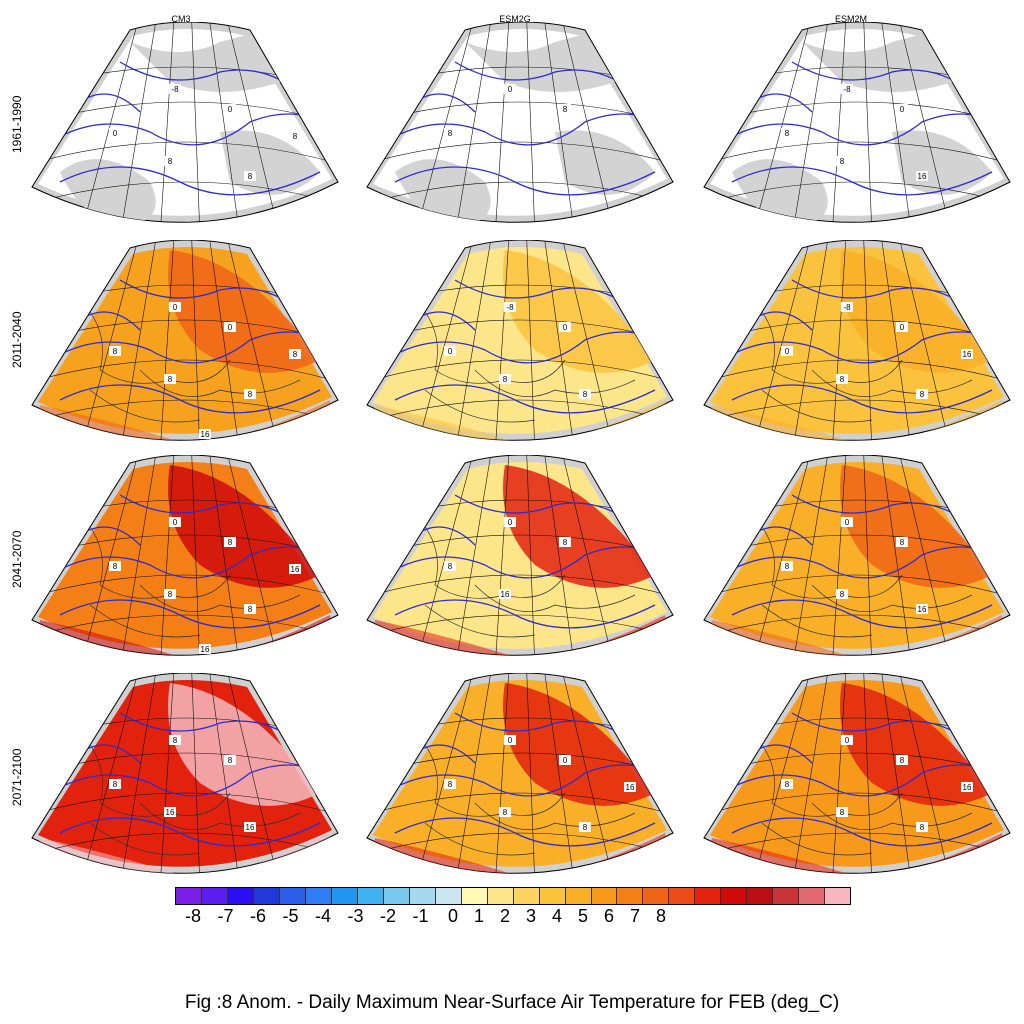  Describe the element at coordinates (453, 916) in the screenshot. I see `colorbar-tick-label: 0` at that location.